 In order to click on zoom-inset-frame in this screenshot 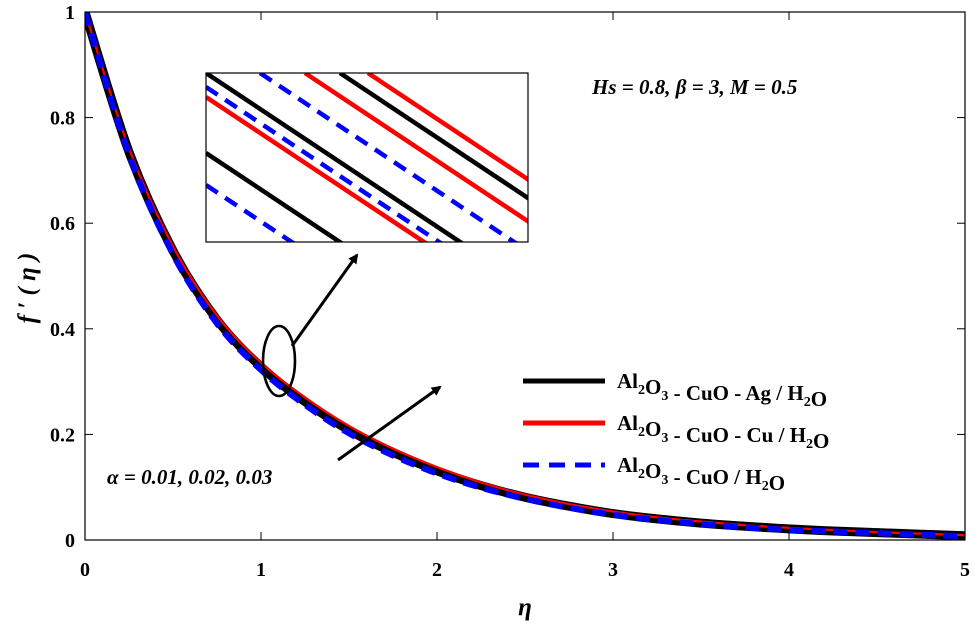, I will do `click(367, 157)`.